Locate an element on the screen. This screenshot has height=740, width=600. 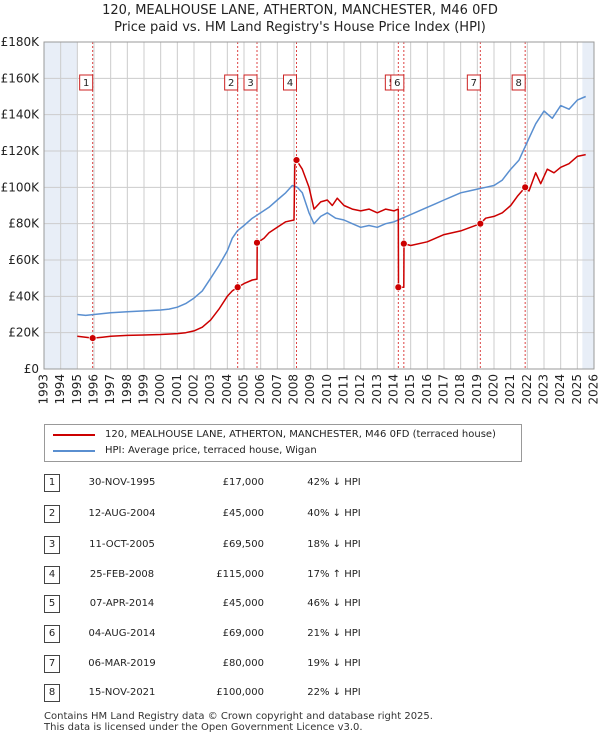
marker-label: 2 is located at coordinates (231, 83).